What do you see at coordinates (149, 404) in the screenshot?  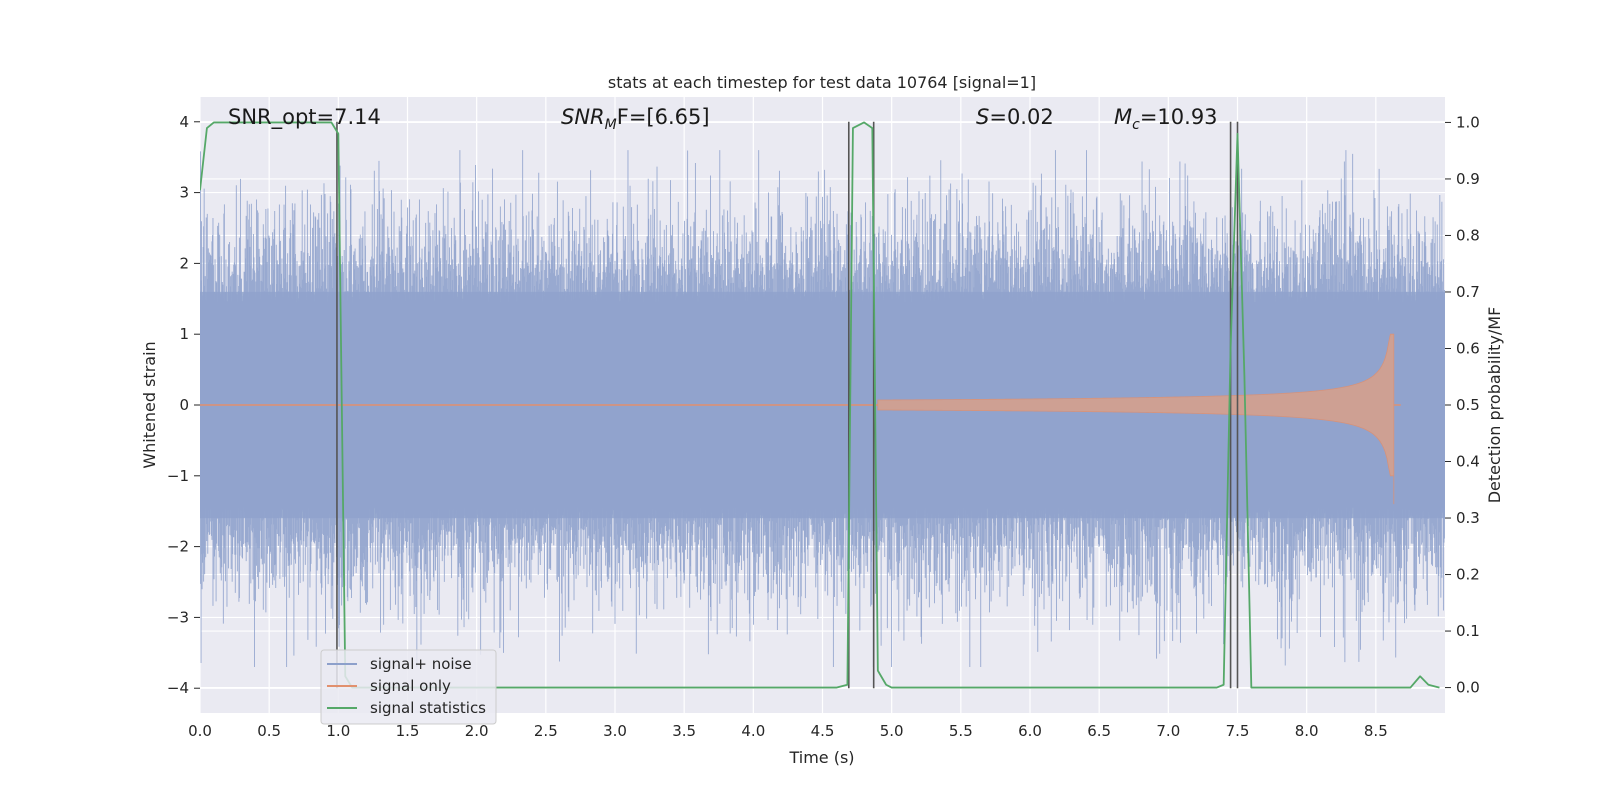 I see `y-axis-label: Whitened strain` at bounding box center [149, 404].